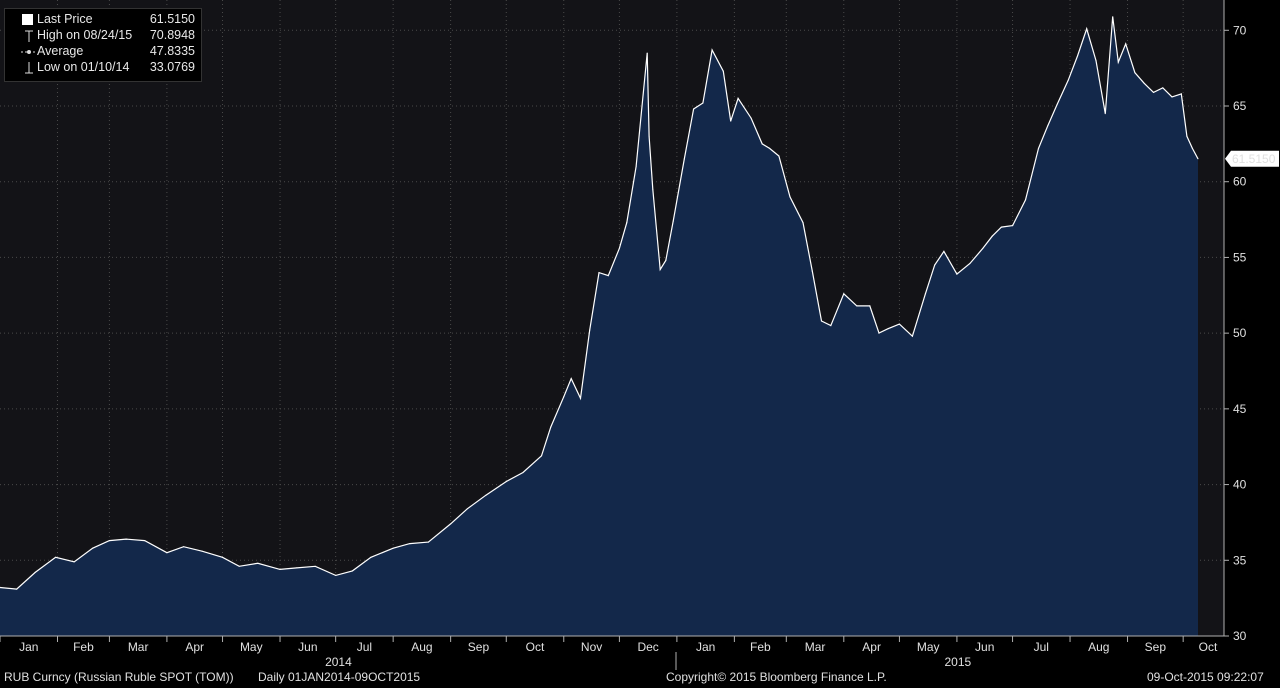  What do you see at coordinates (535, 647) in the screenshot?
I see `x-tick-label: Oct` at bounding box center [535, 647].